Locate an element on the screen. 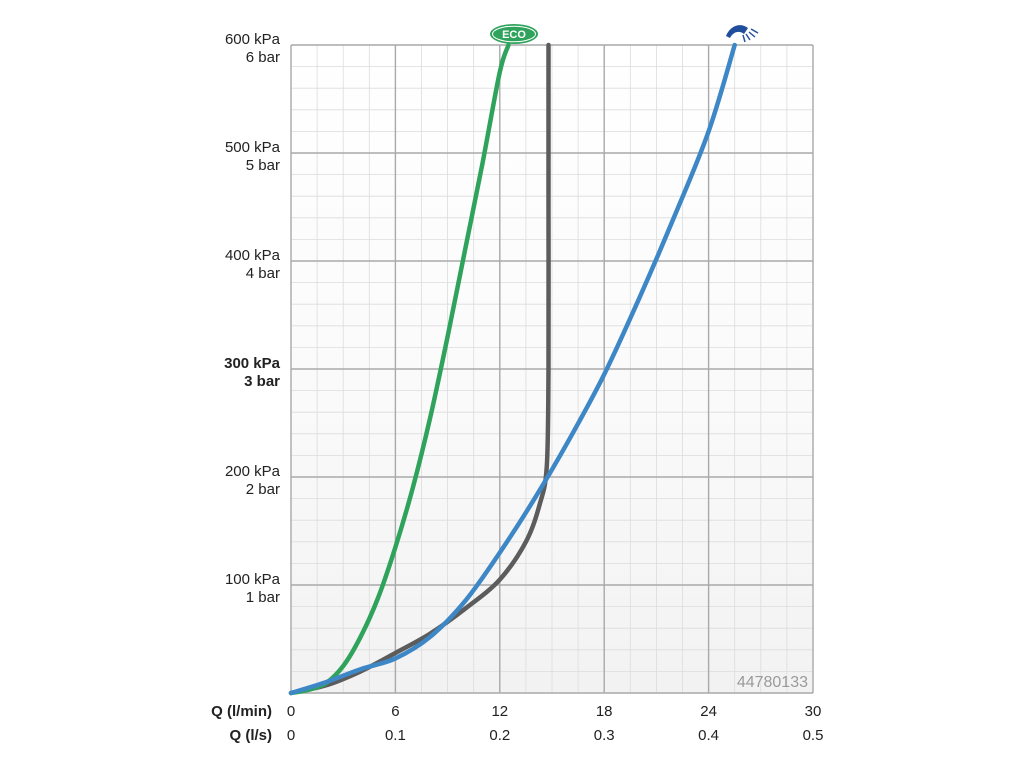 The width and height of the screenshot is (1024, 768). x-axis-title-ls: Q (l/s) is located at coordinates (250, 735).